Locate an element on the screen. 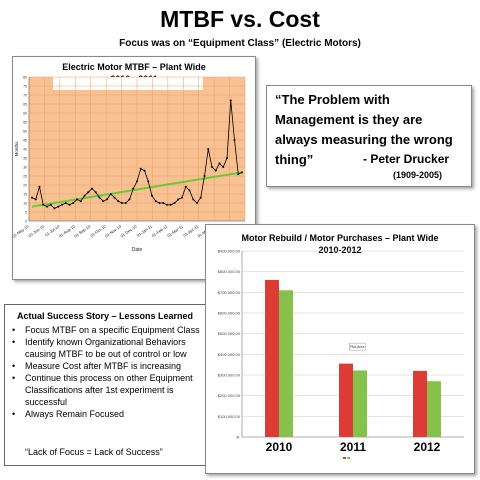 This screenshot has width=480, height=480. mtbf-chart-title: Electric Motor MTBF – Plant Wide is located at coordinates (134, 67).